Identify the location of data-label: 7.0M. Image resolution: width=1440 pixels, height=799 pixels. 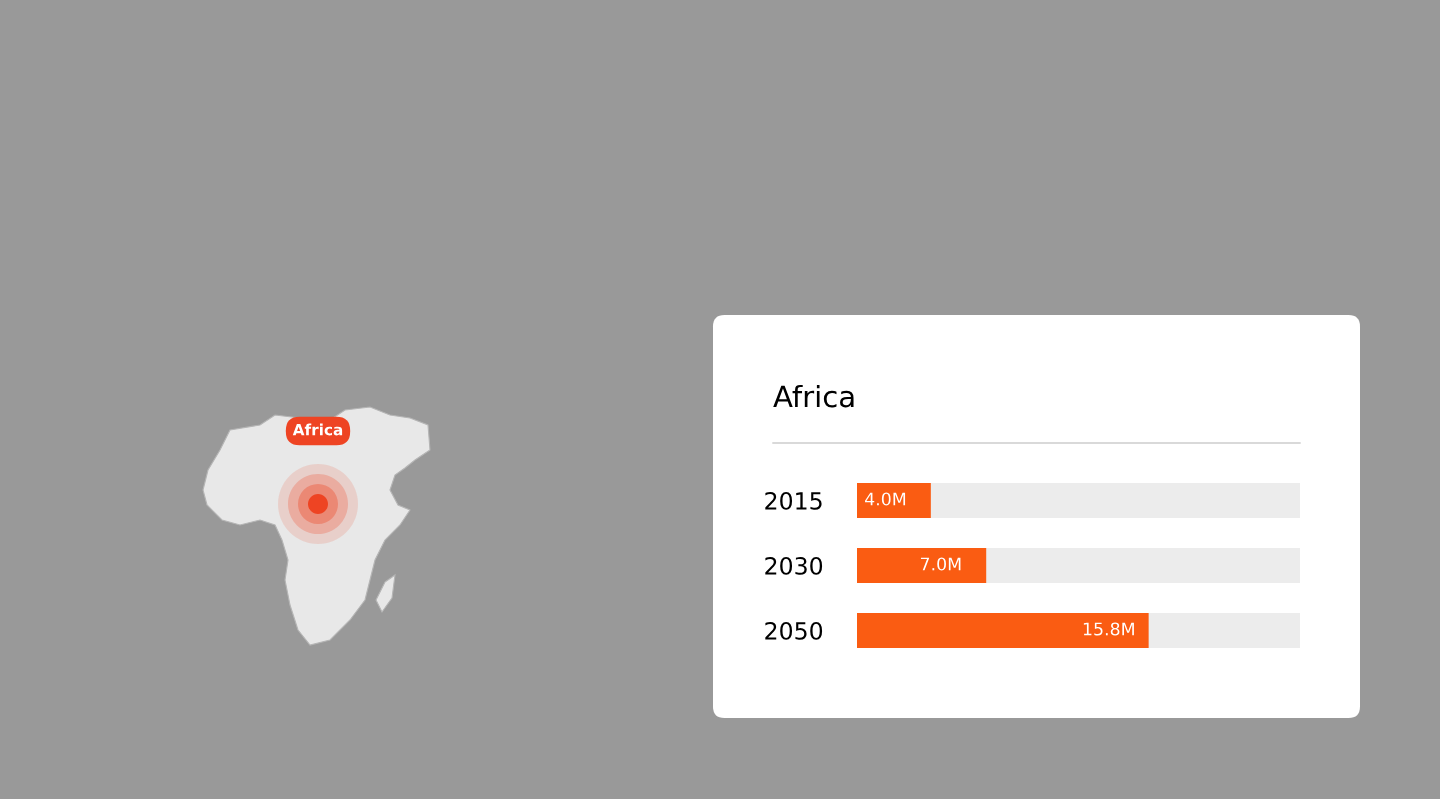
(940, 564).